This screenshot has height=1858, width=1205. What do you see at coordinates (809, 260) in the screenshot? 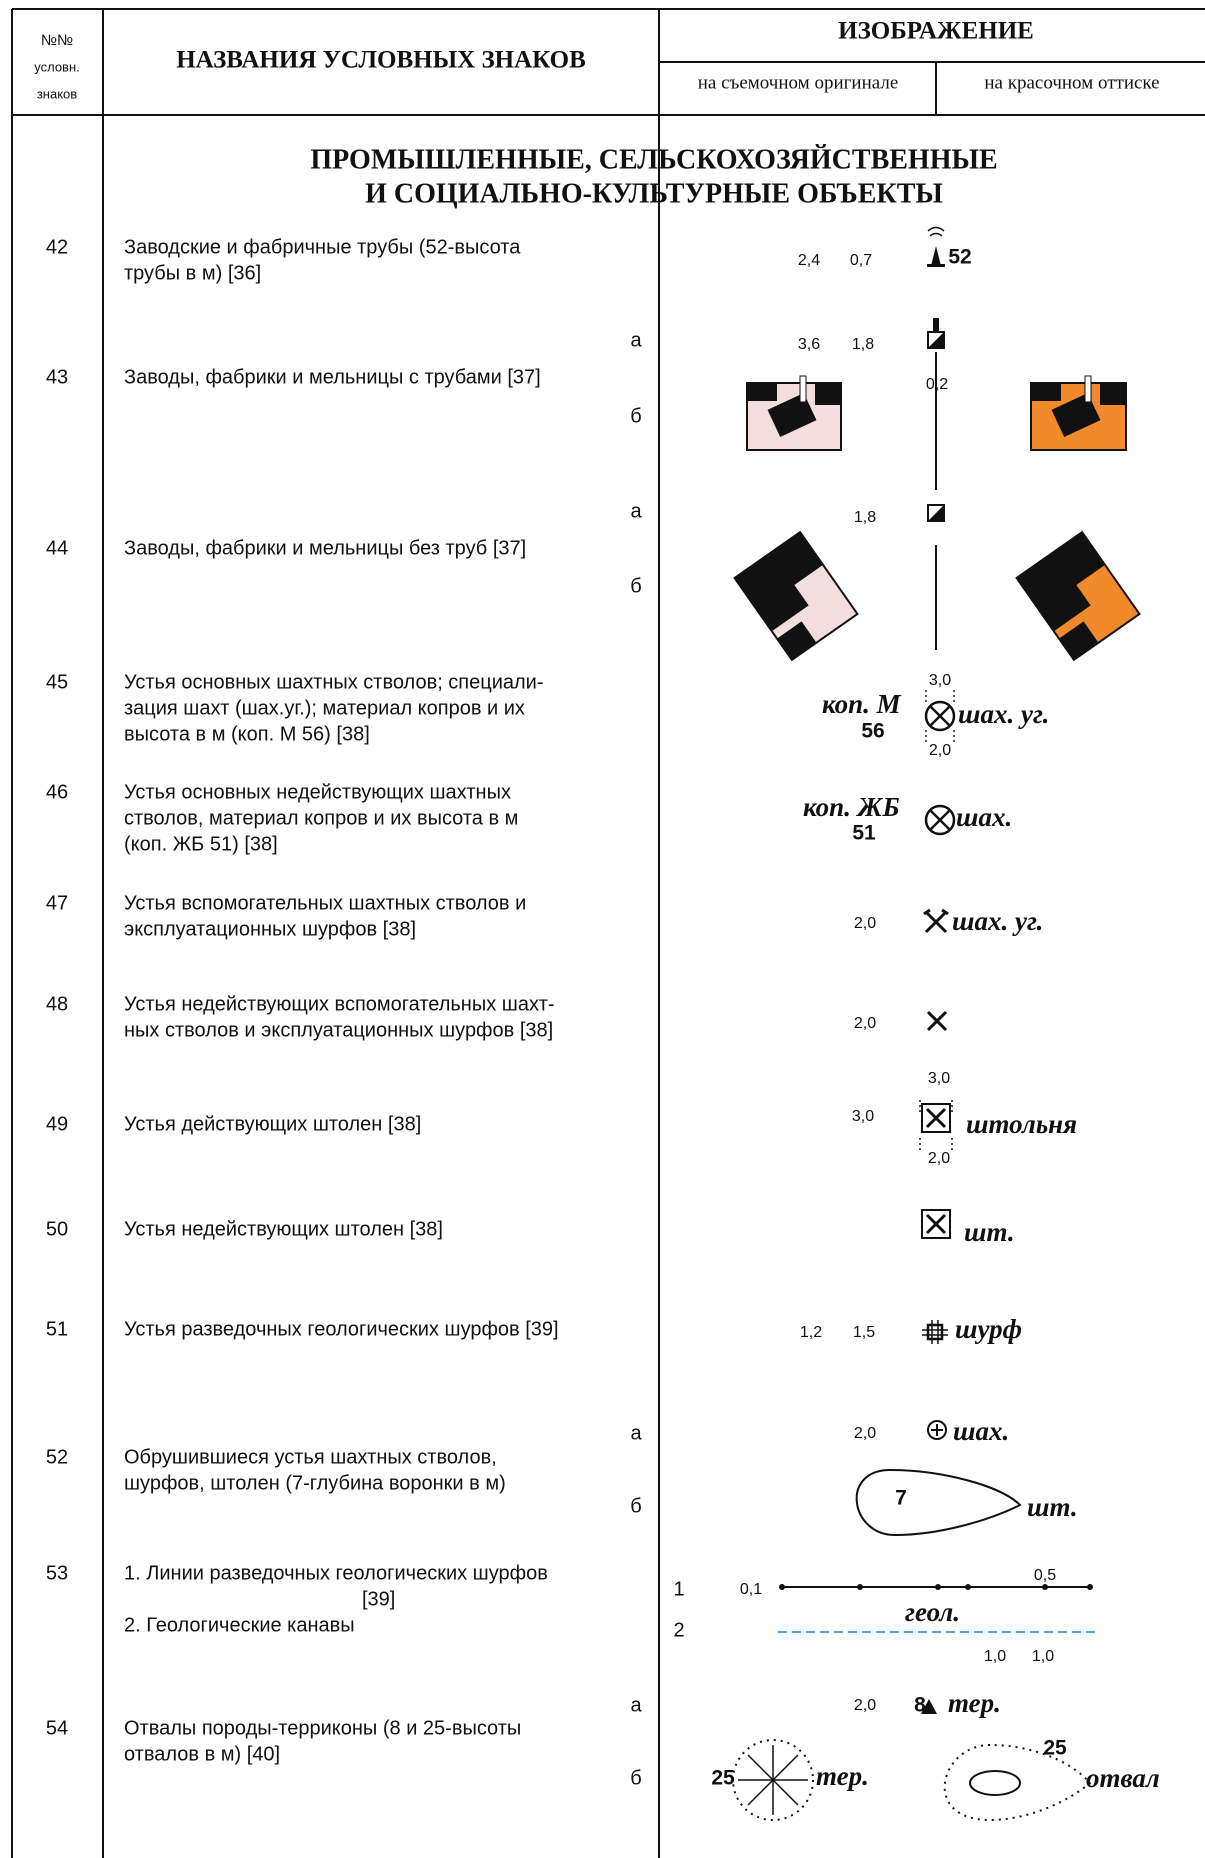
I see `symbol-label: 2,4` at bounding box center [809, 260].